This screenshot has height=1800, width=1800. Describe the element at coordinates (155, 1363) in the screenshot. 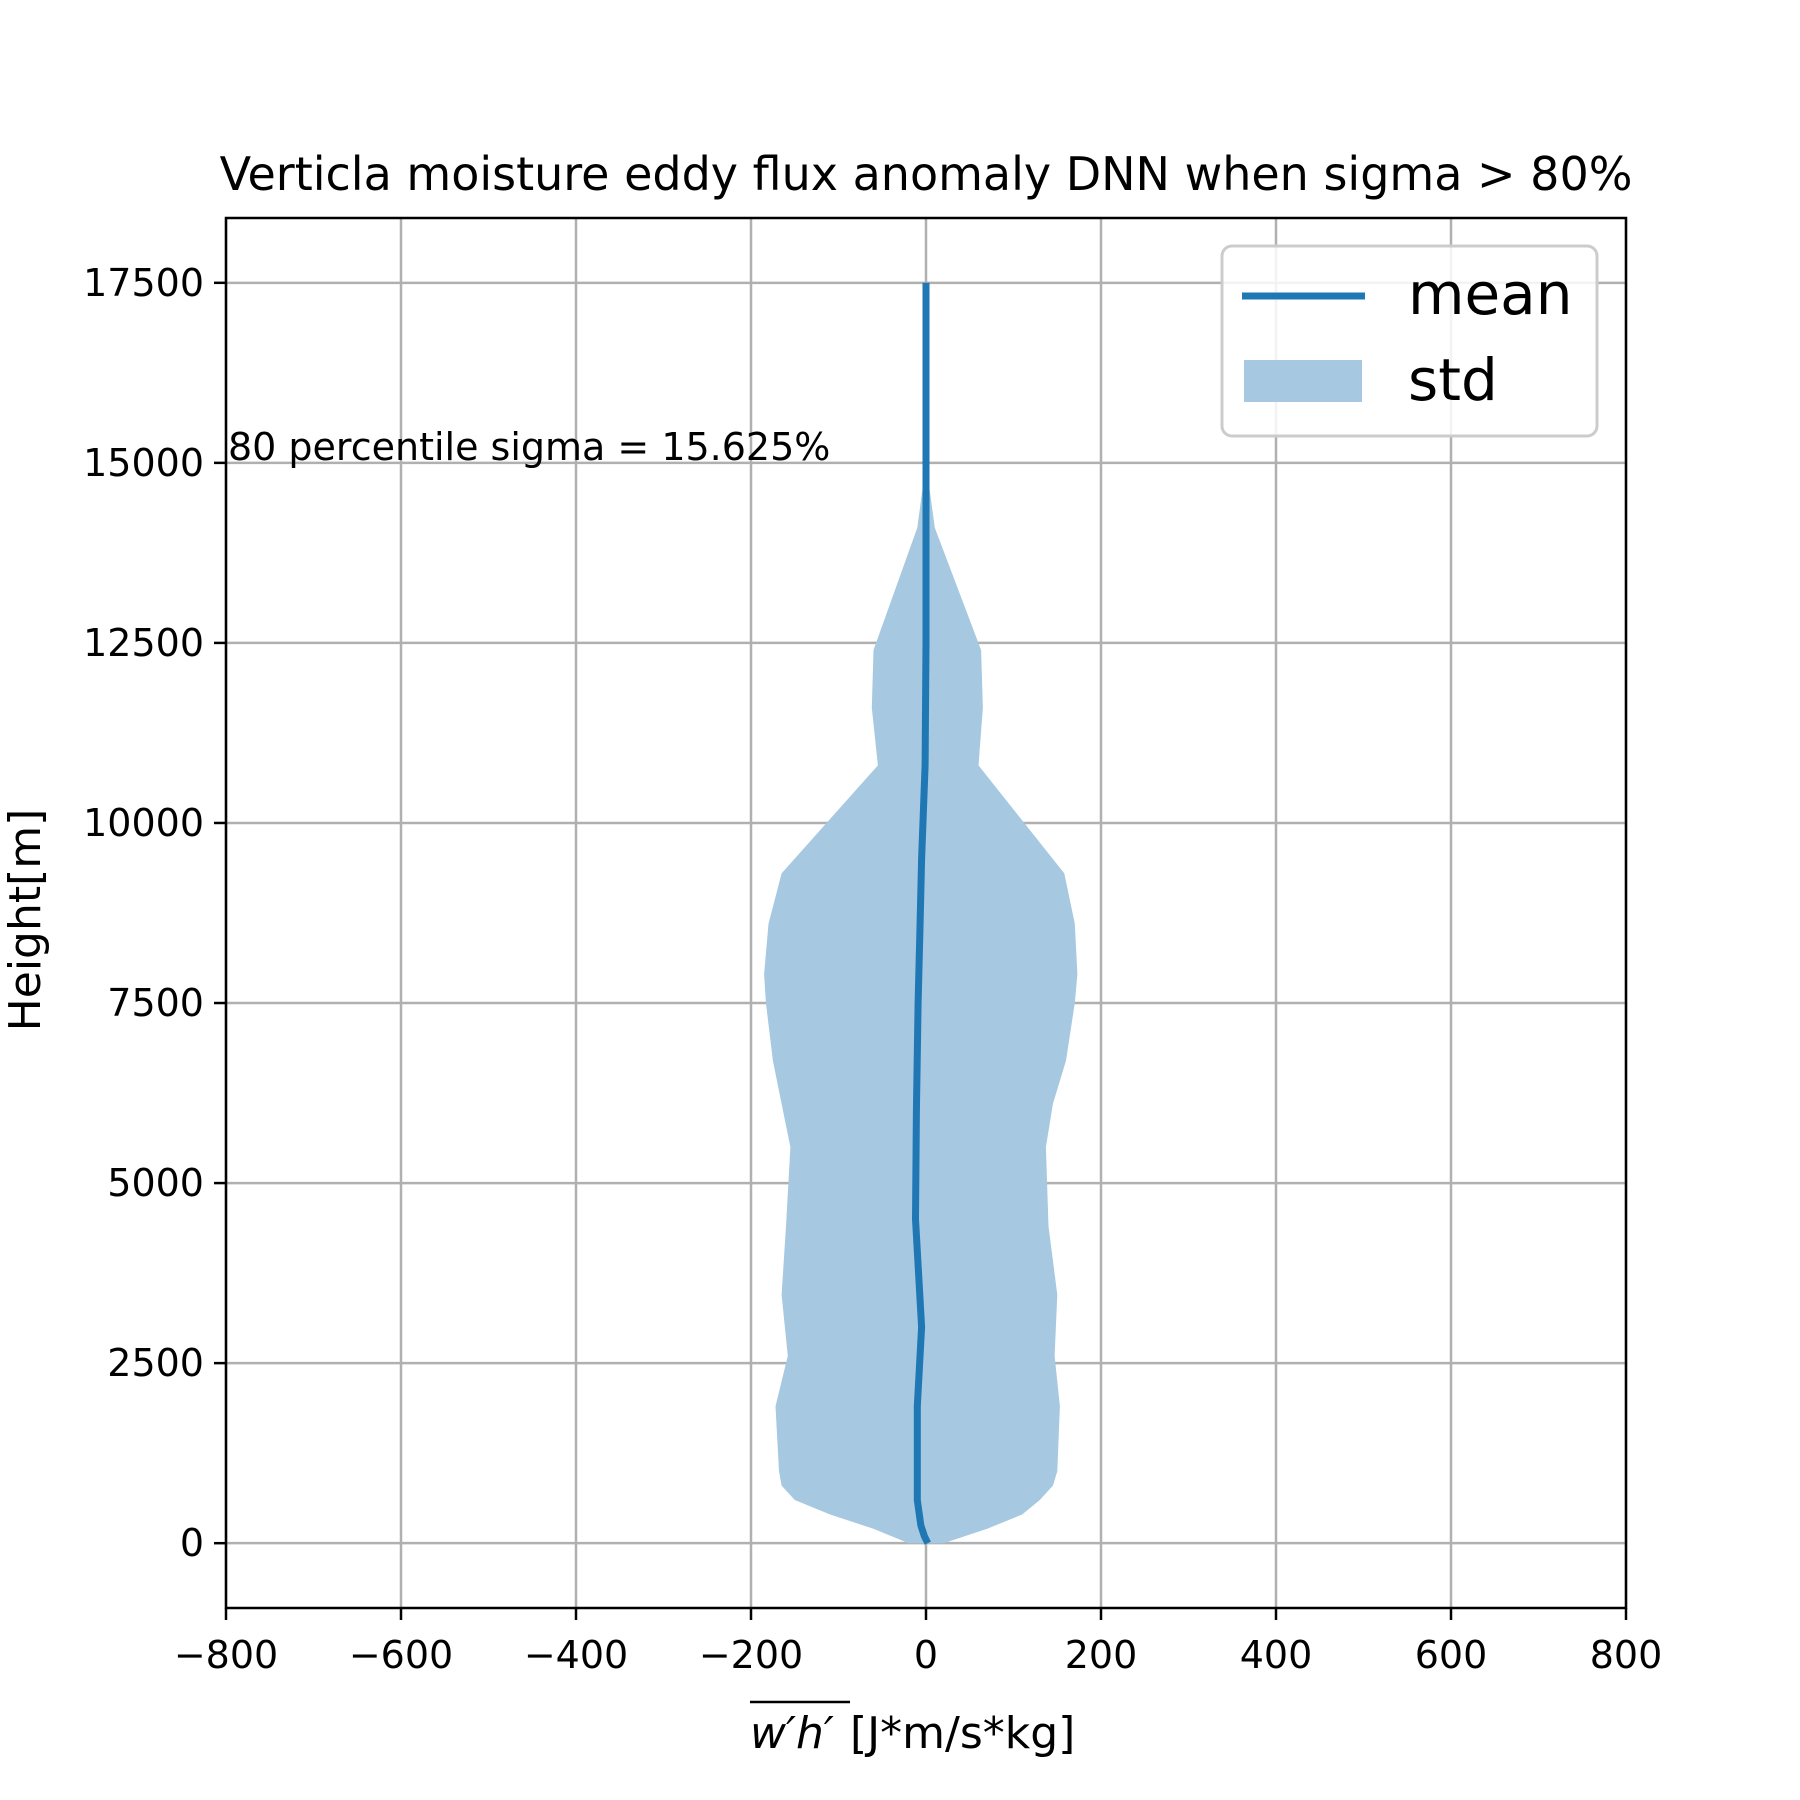

I see `y-tick-label: 2500` at that location.